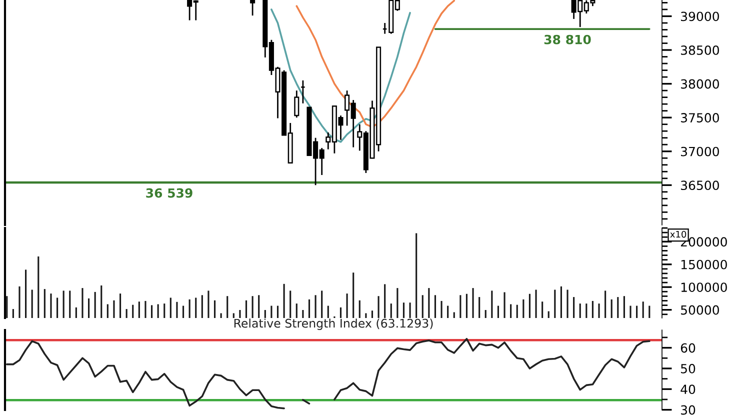  Describe the element at coordinates (688, 389) in the screenshot. I see `y-tick-label: 40` at that location.